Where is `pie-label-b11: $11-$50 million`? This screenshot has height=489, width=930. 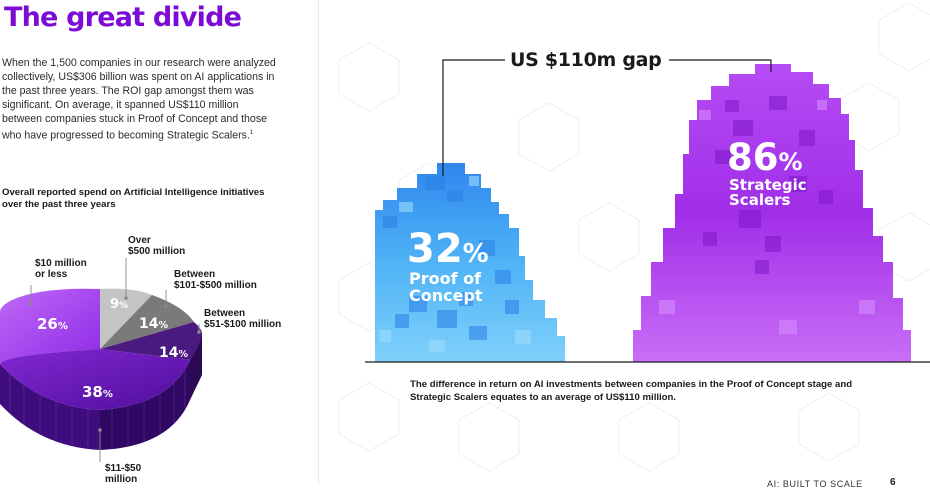 pie-label-b11: $11-$50 million is located at coordinates (123, 474).